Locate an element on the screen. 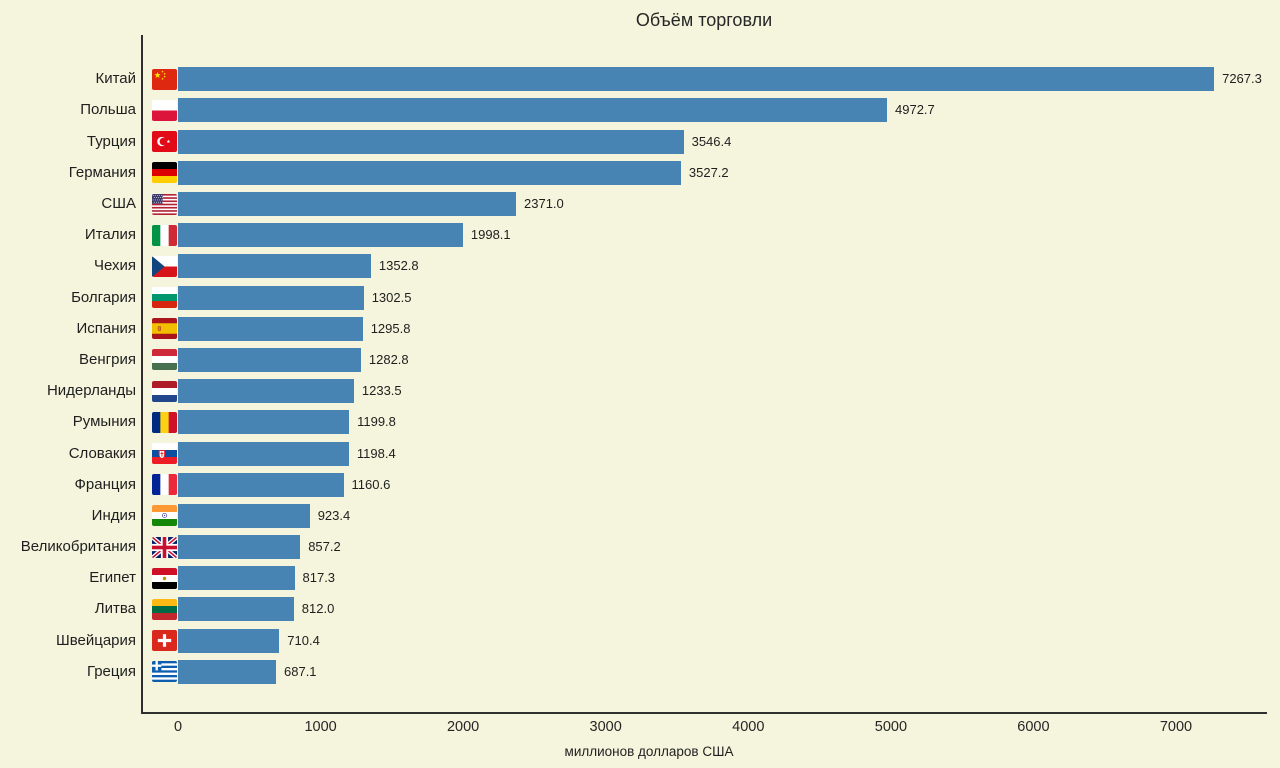 The width and height of the screenshot is (1280, 768). flag-gr-icon is located at coordinates (164, 672).